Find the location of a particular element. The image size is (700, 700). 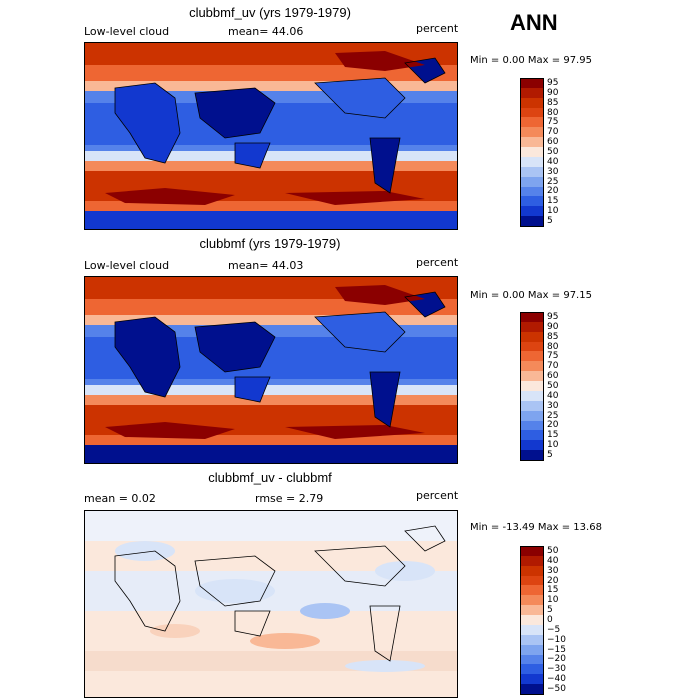

colorbar-label: −40 is located at coordinates (556, 679).